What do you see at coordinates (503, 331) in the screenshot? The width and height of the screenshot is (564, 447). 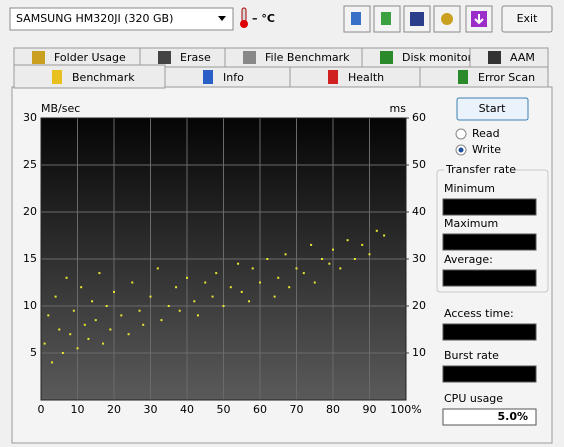 I see `field-value: 19.3 ms` at bounding box center [503, 331].